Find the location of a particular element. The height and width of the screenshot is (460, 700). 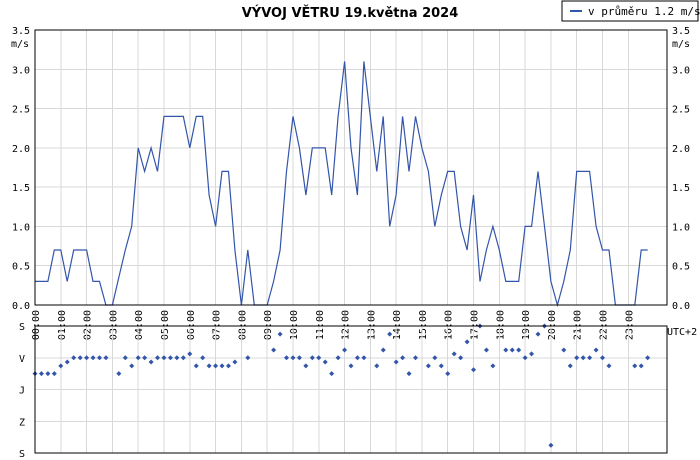

x-tick-label: 15:00 is located at coordinates (423, 325).